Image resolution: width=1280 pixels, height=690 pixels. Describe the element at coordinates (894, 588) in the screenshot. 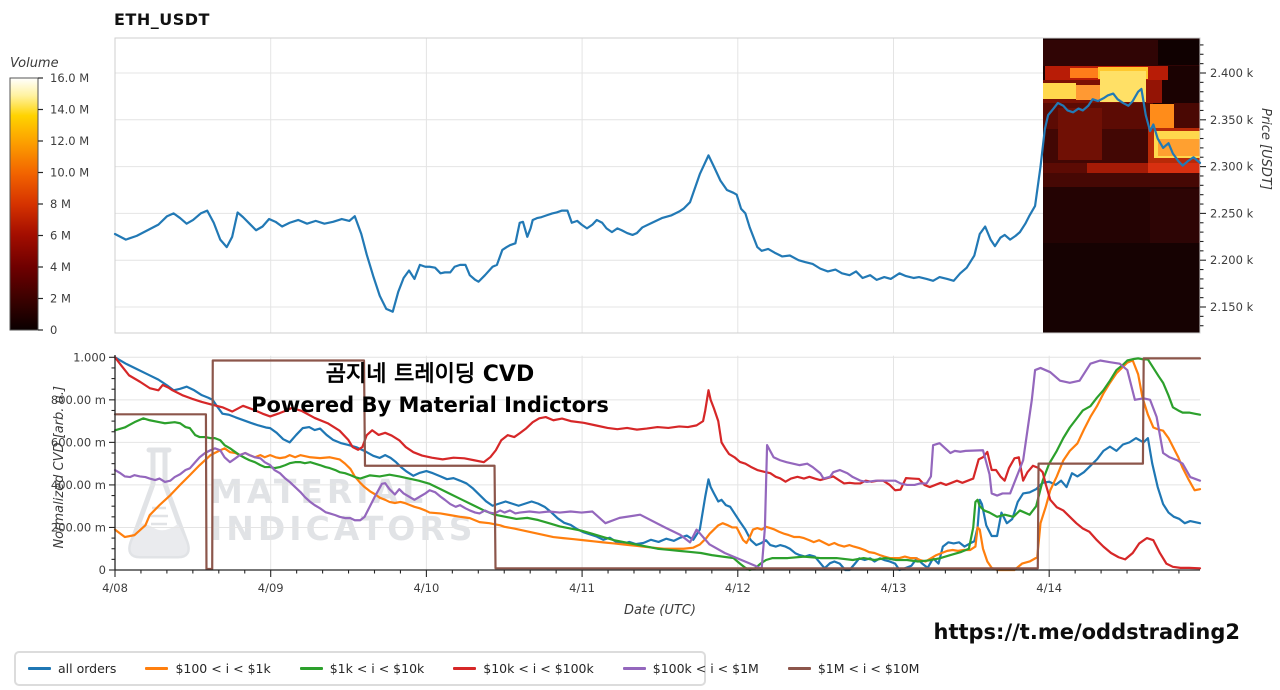

I see `svg-text: 4/13` at that location.